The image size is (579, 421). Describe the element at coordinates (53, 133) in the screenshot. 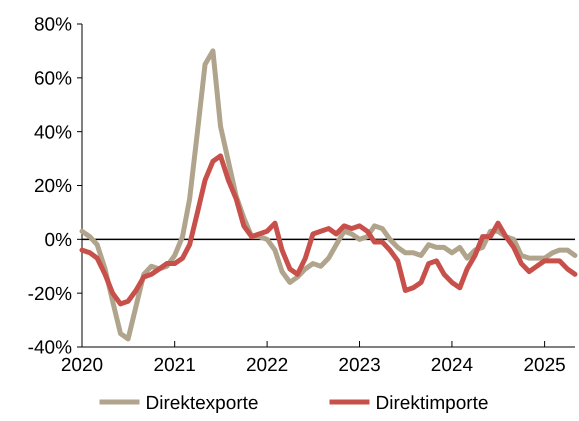

I see `y-tick-label: 40%` at that location.